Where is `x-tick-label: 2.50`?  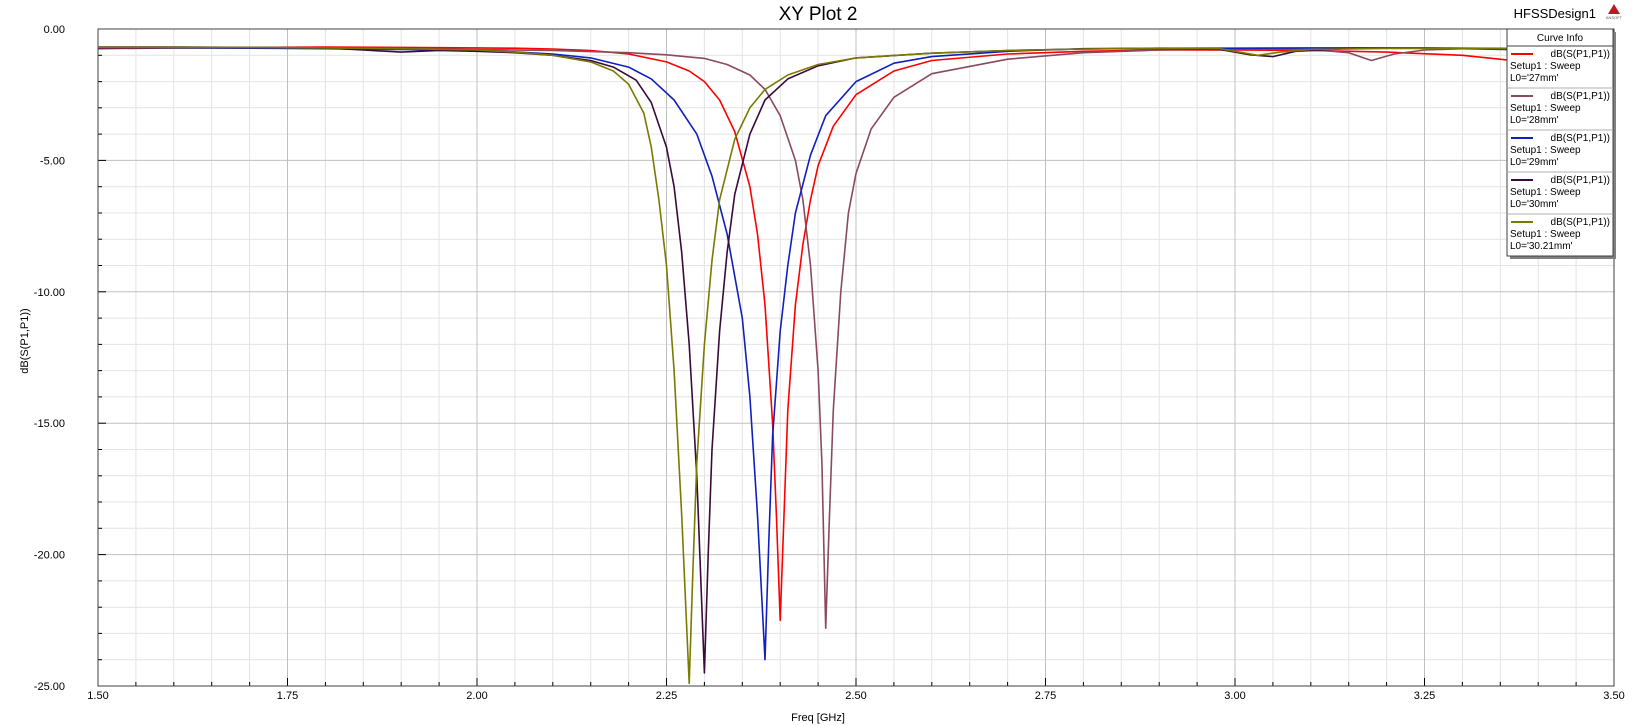
x-tick-label: 2.50 is located at coordinates (855, 696).